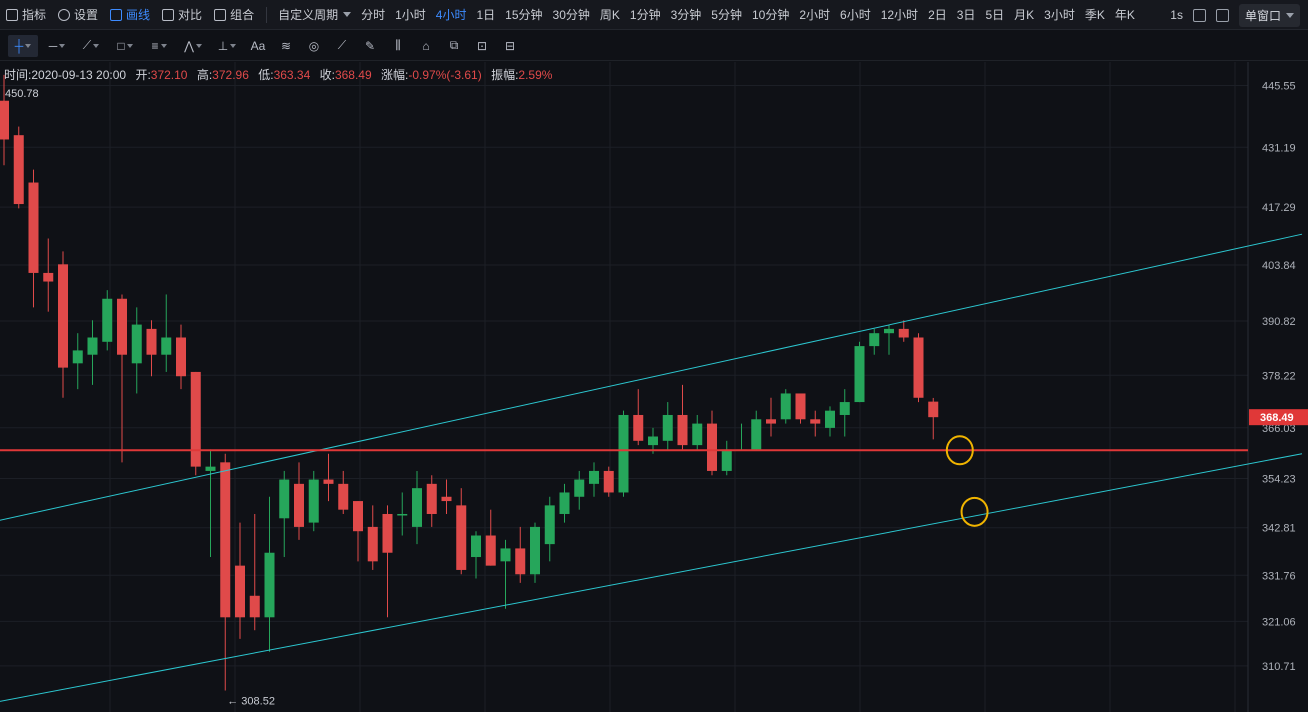  Describe the element at coordinates (454, 45) in the screenshot. I see `copy-icon: ⧉` at that location.